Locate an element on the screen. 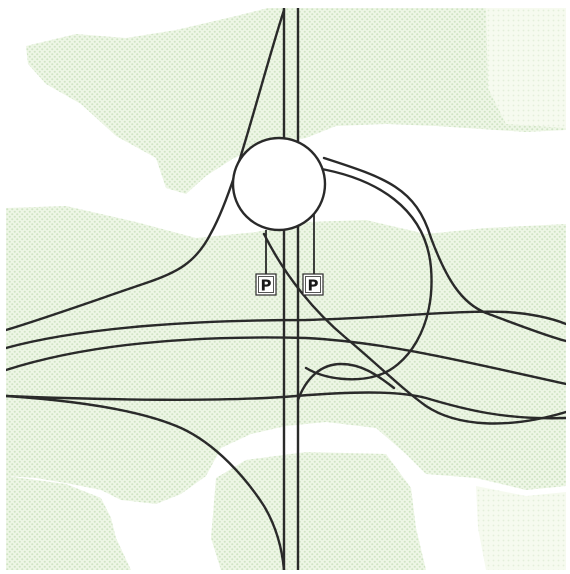  arterial-middle is located at coordinates (286, 361).